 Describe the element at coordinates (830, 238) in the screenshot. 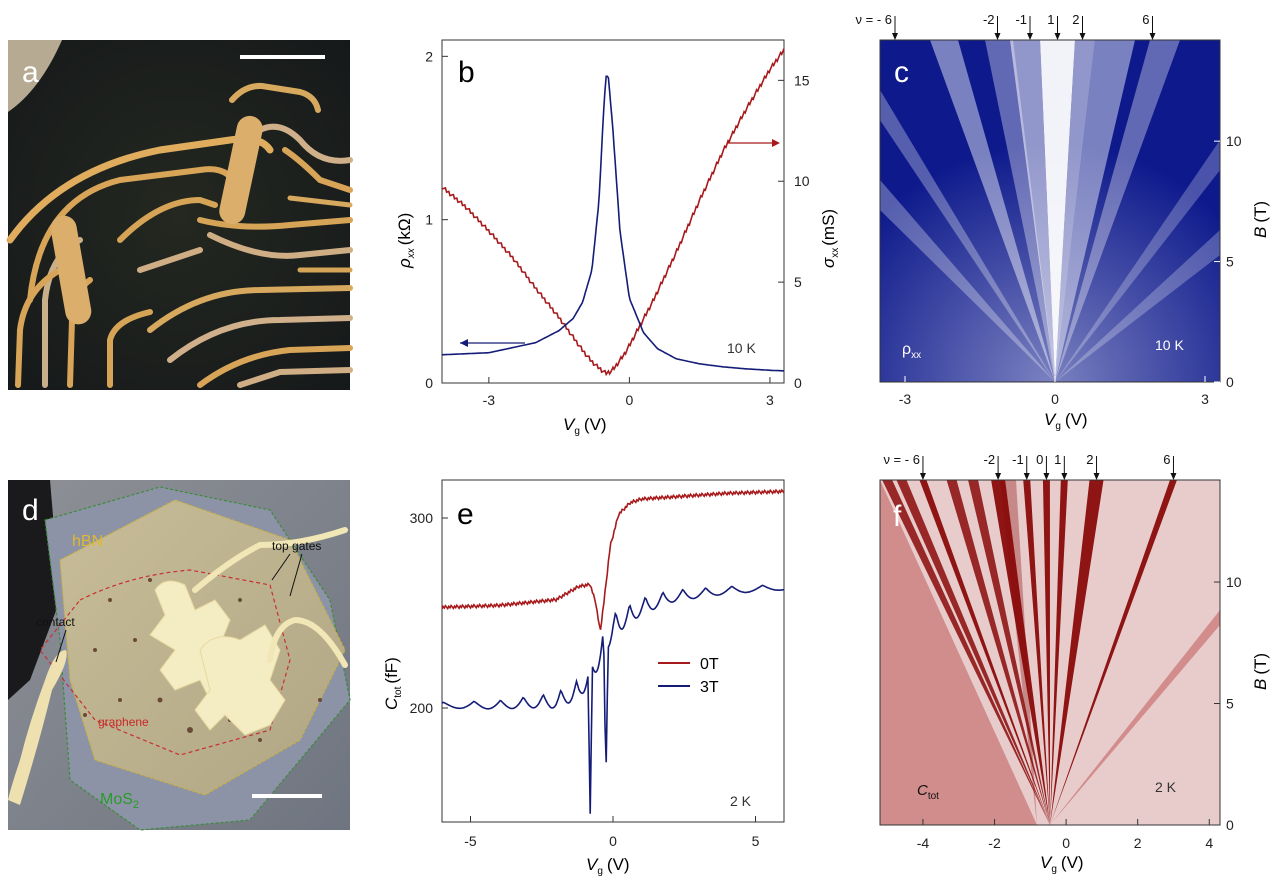

I see `b-ylabel-right: σxx(mS)` at that location.